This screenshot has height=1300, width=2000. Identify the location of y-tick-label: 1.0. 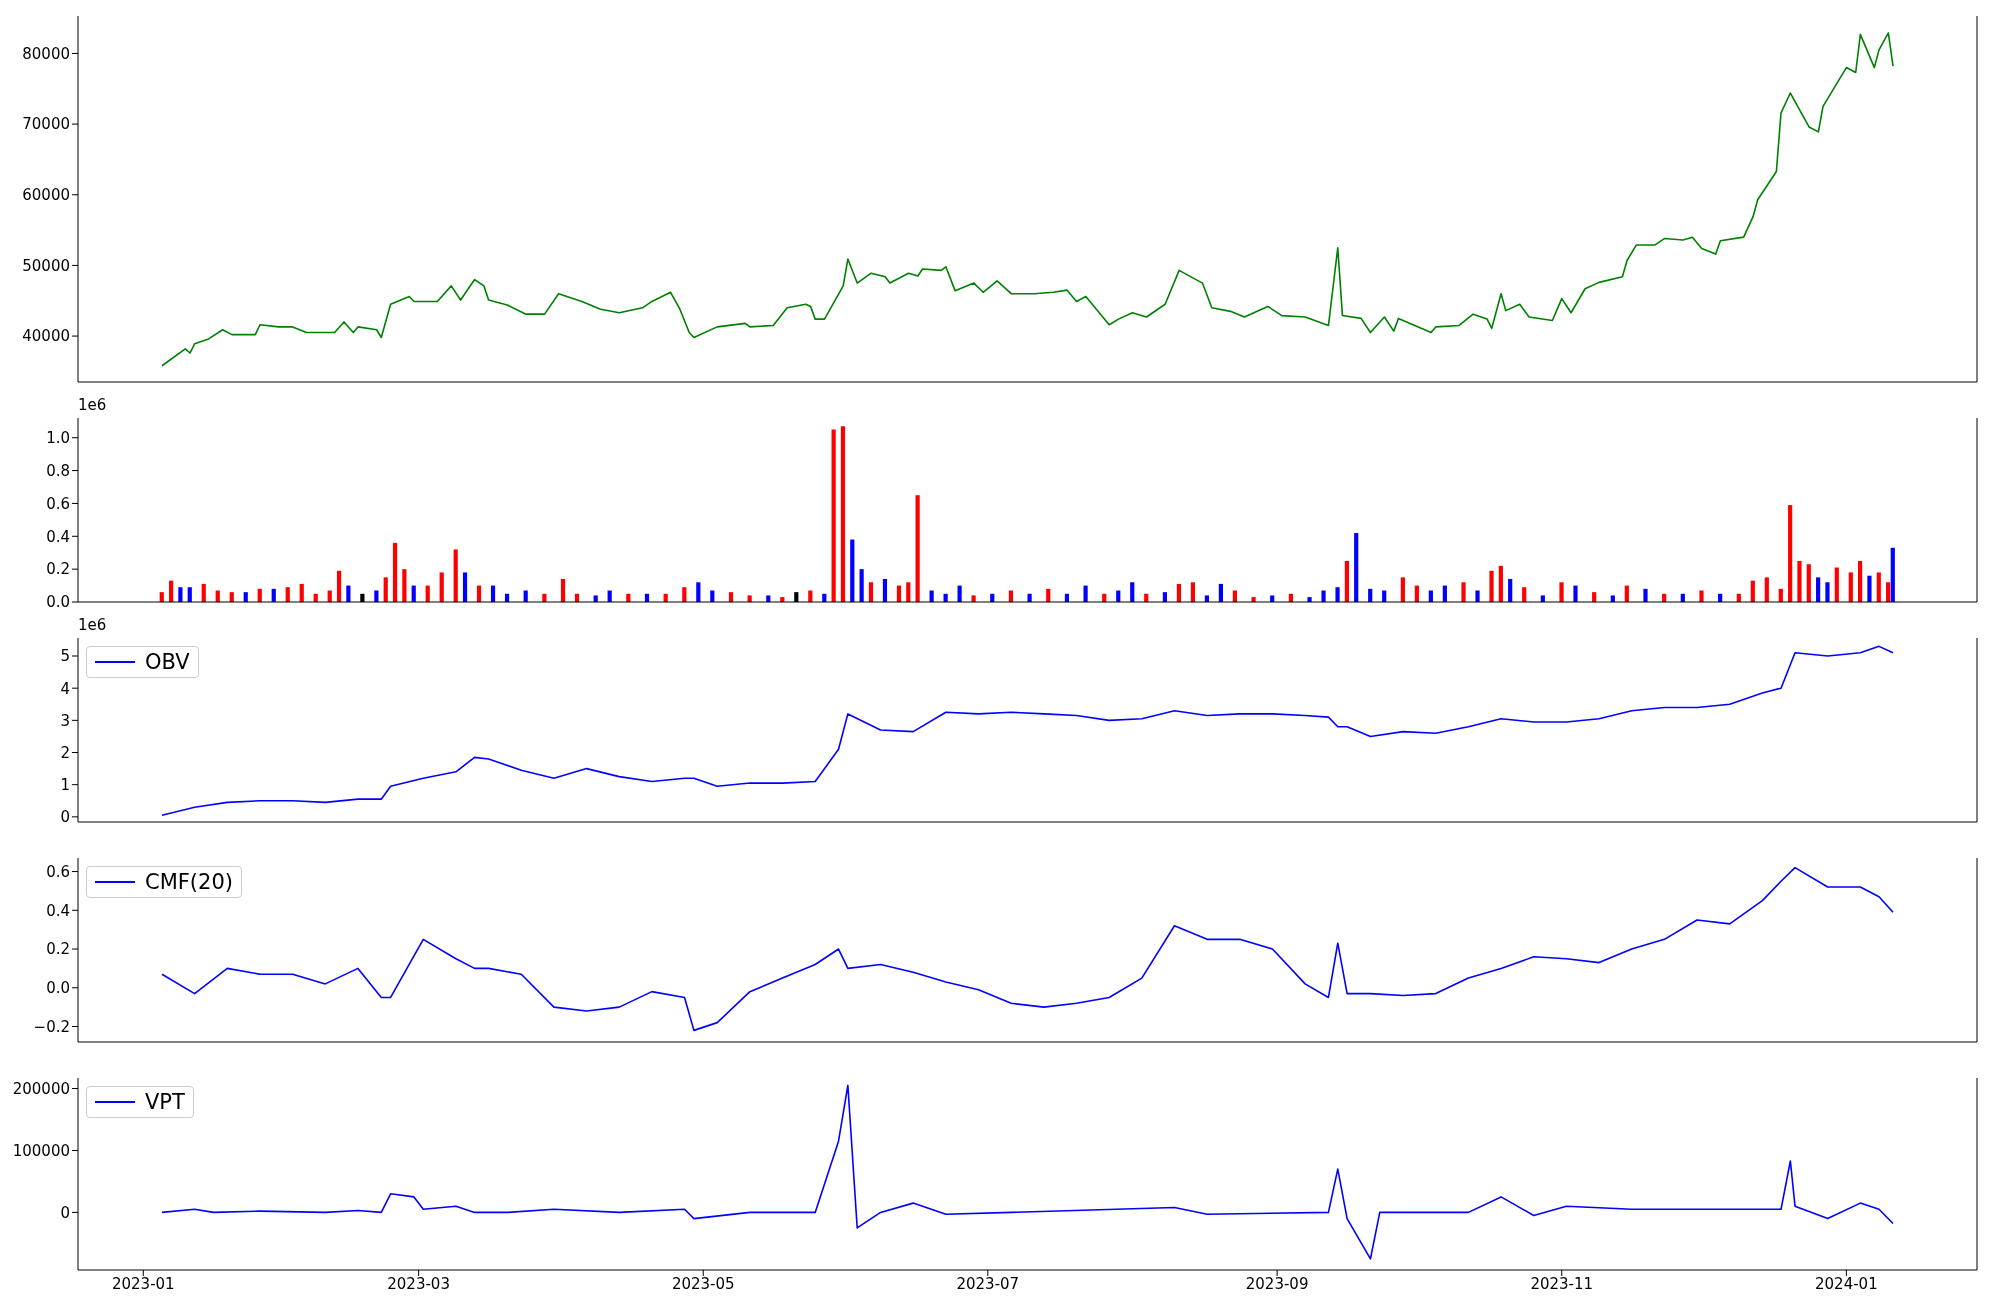
(58, 438).